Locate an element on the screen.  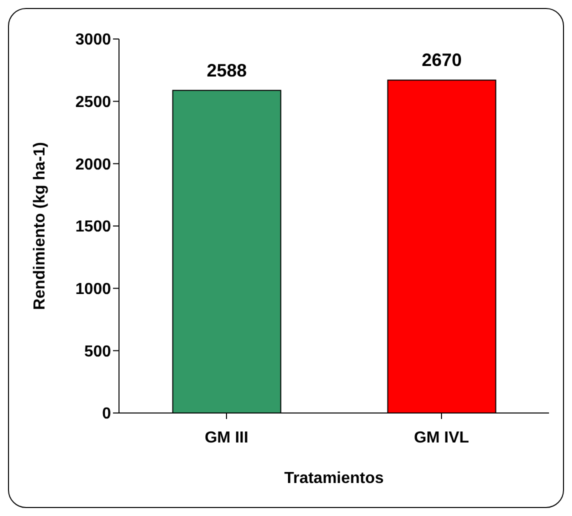
y-tick-label: 1000 is located at coordinates (93, 289).